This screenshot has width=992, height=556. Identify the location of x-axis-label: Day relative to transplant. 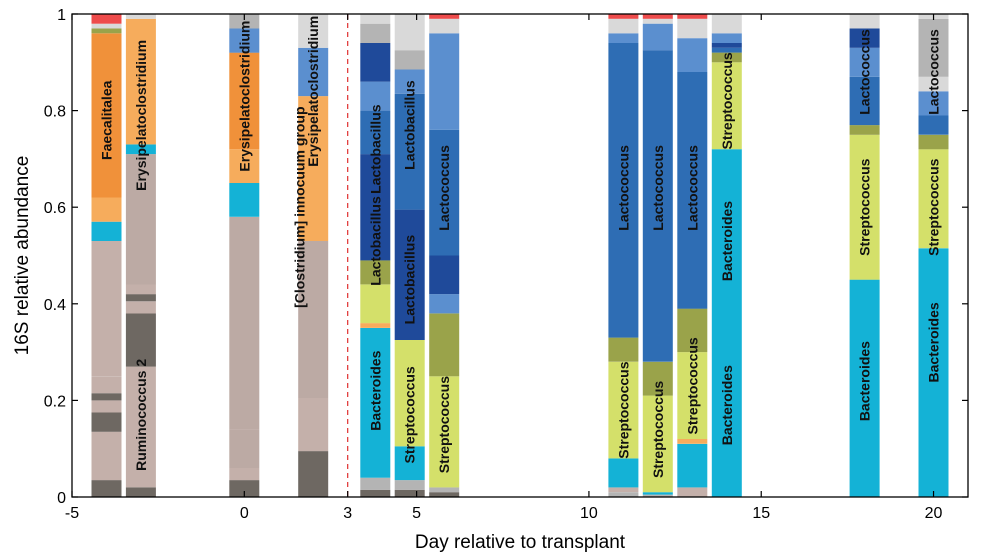
(520, 542).